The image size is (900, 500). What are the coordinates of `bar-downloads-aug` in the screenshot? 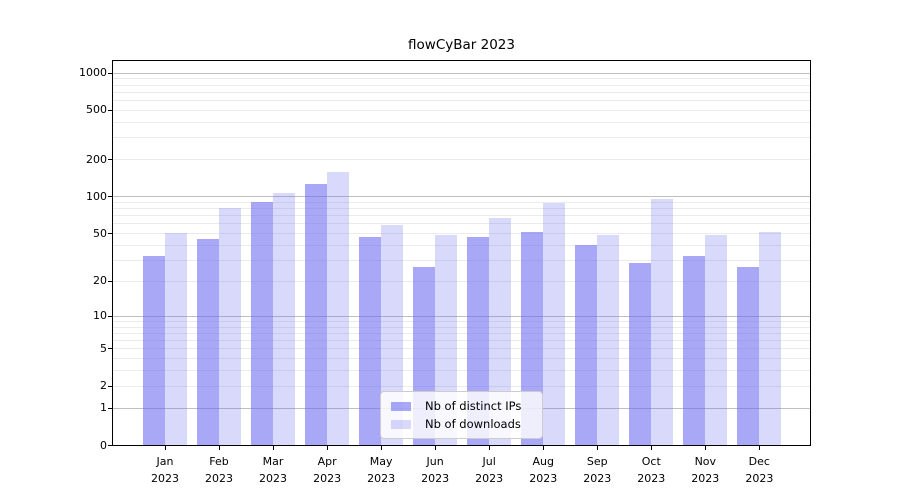 It's located at (554, 324).